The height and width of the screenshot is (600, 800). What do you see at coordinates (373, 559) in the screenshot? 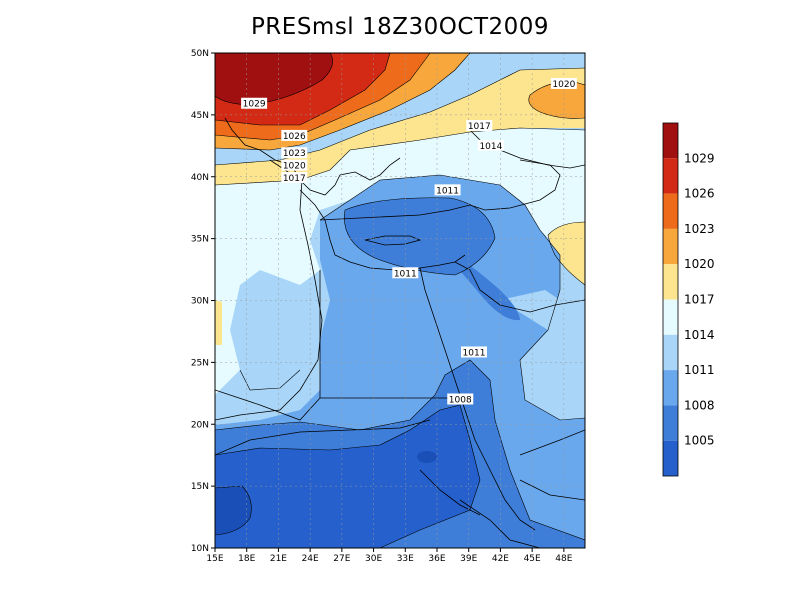
I see `x-tick-label: 30E` at bounding box center [373, 559].